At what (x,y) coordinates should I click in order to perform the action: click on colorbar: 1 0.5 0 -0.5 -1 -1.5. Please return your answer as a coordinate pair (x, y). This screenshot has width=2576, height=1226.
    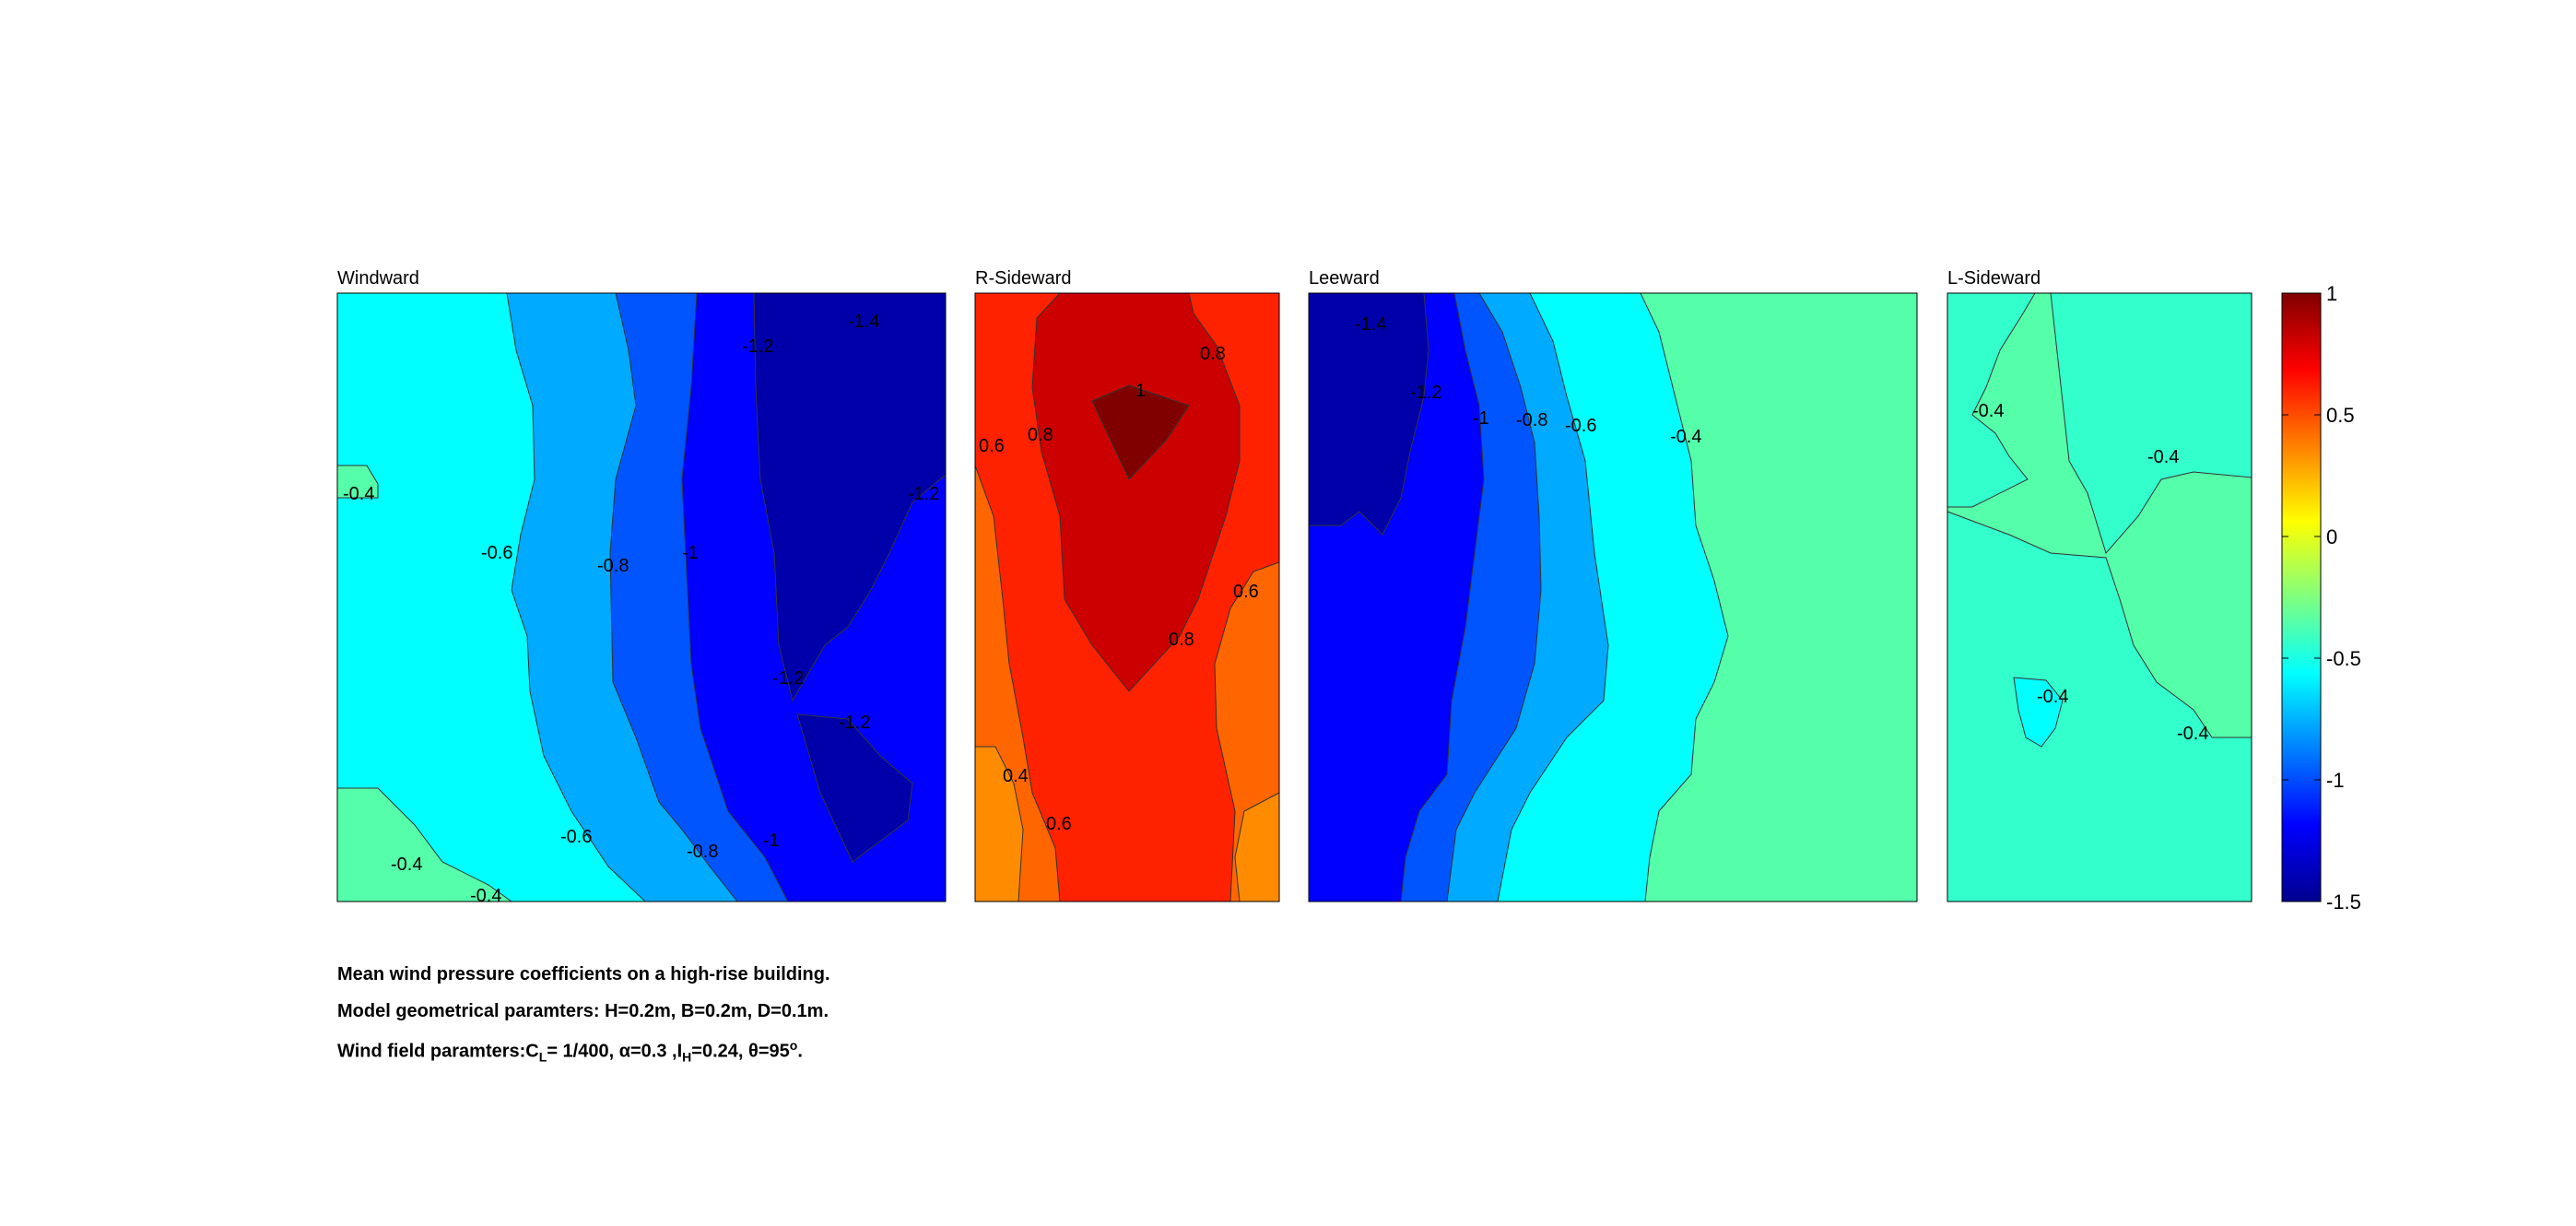
    Looking at the image, I should click on (2321, 598).